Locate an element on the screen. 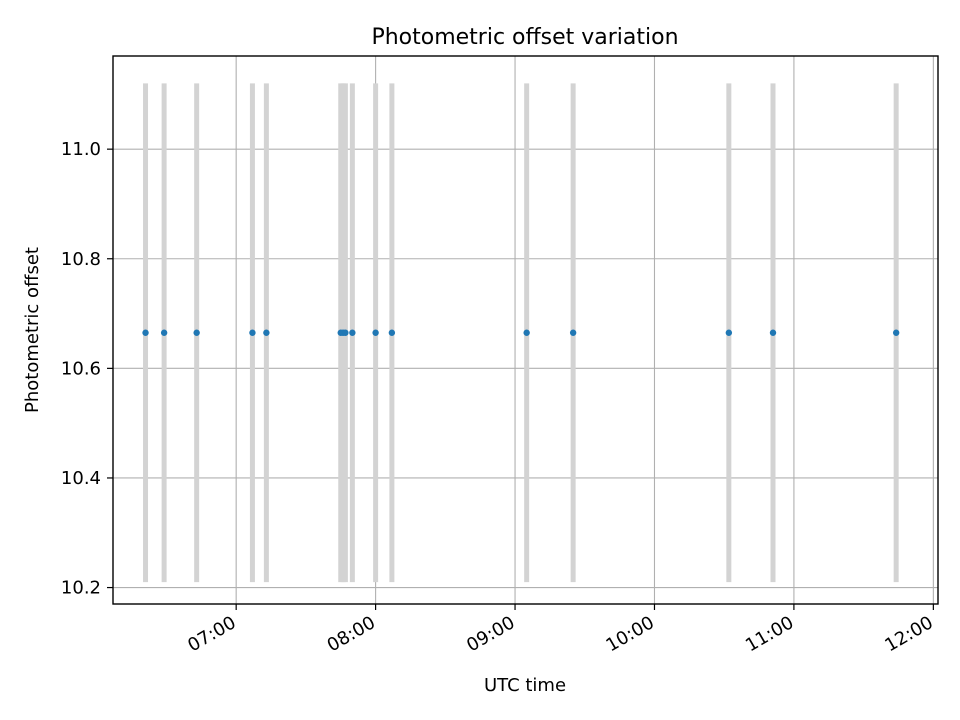  y-tick-label: 10.2 is located at coordinates (81, 588).